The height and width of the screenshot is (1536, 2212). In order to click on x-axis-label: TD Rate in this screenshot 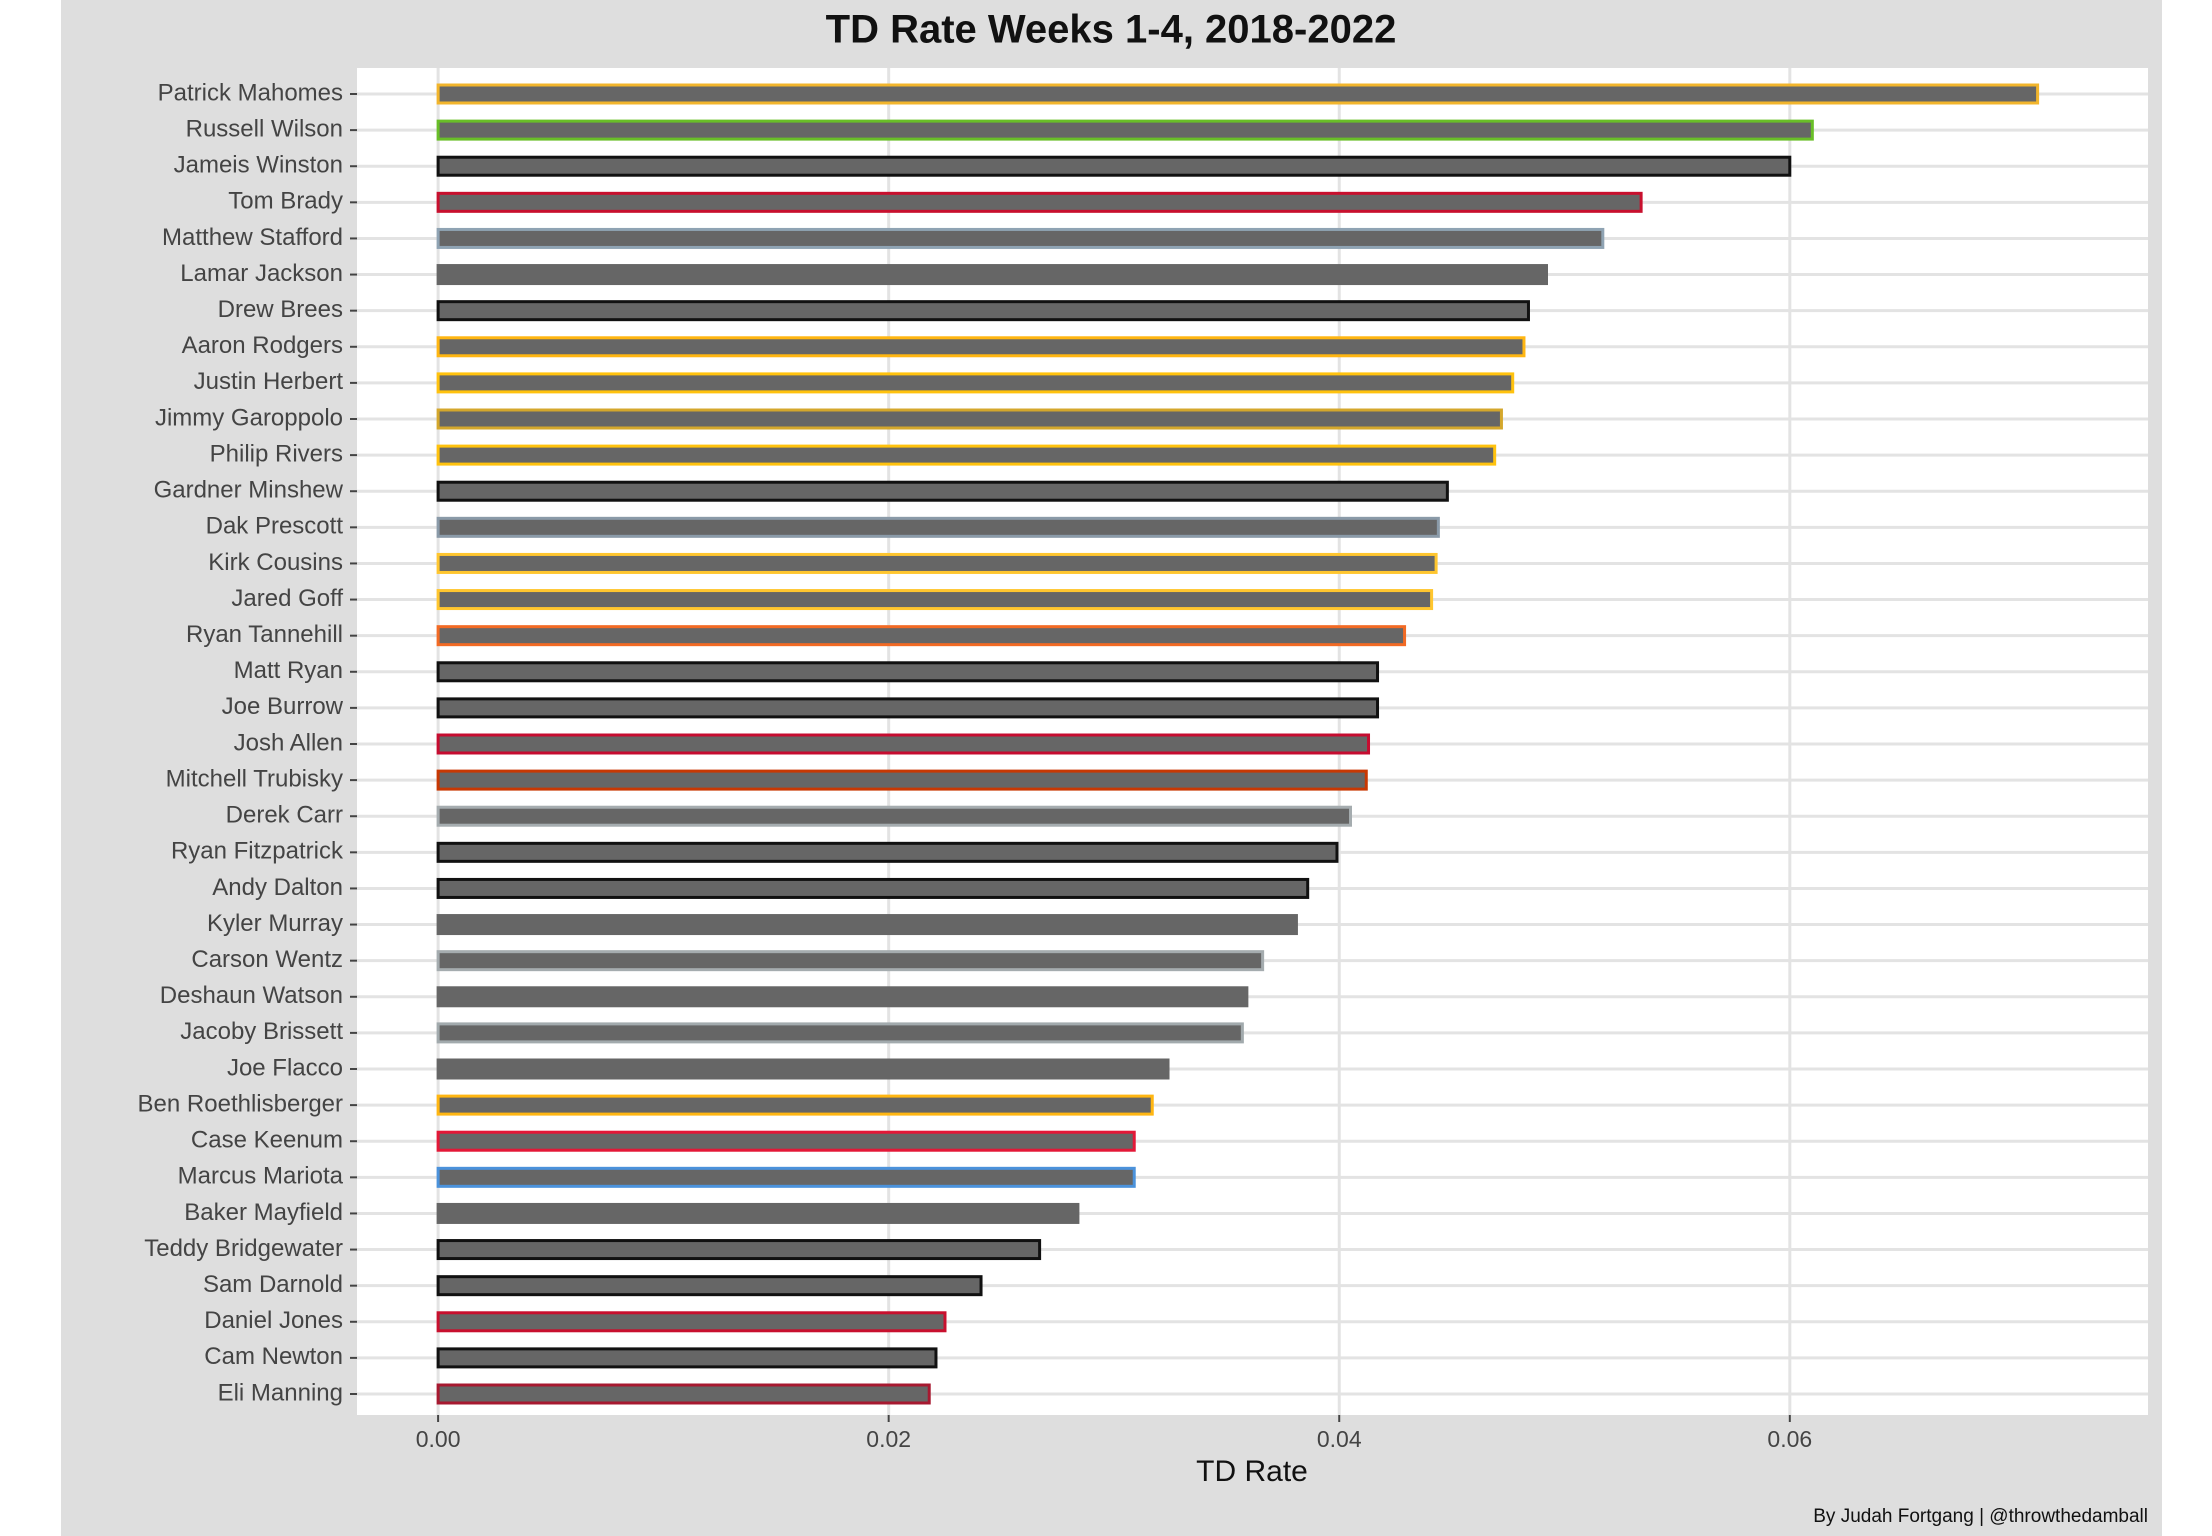, I will do `click(1252, 1471)`.